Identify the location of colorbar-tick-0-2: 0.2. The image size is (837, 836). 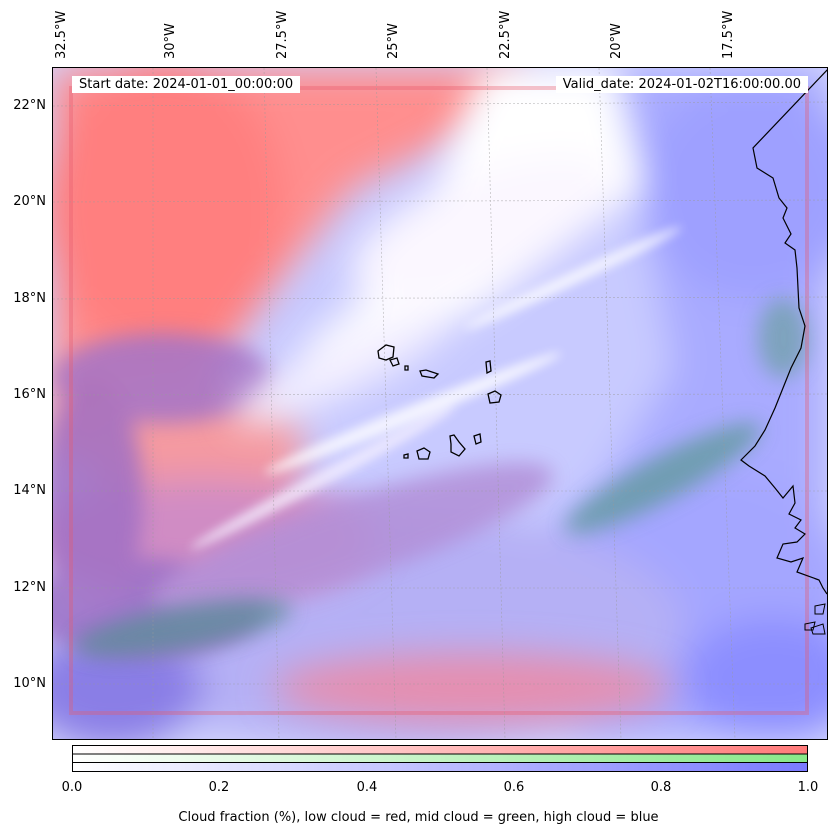
(219, 787).